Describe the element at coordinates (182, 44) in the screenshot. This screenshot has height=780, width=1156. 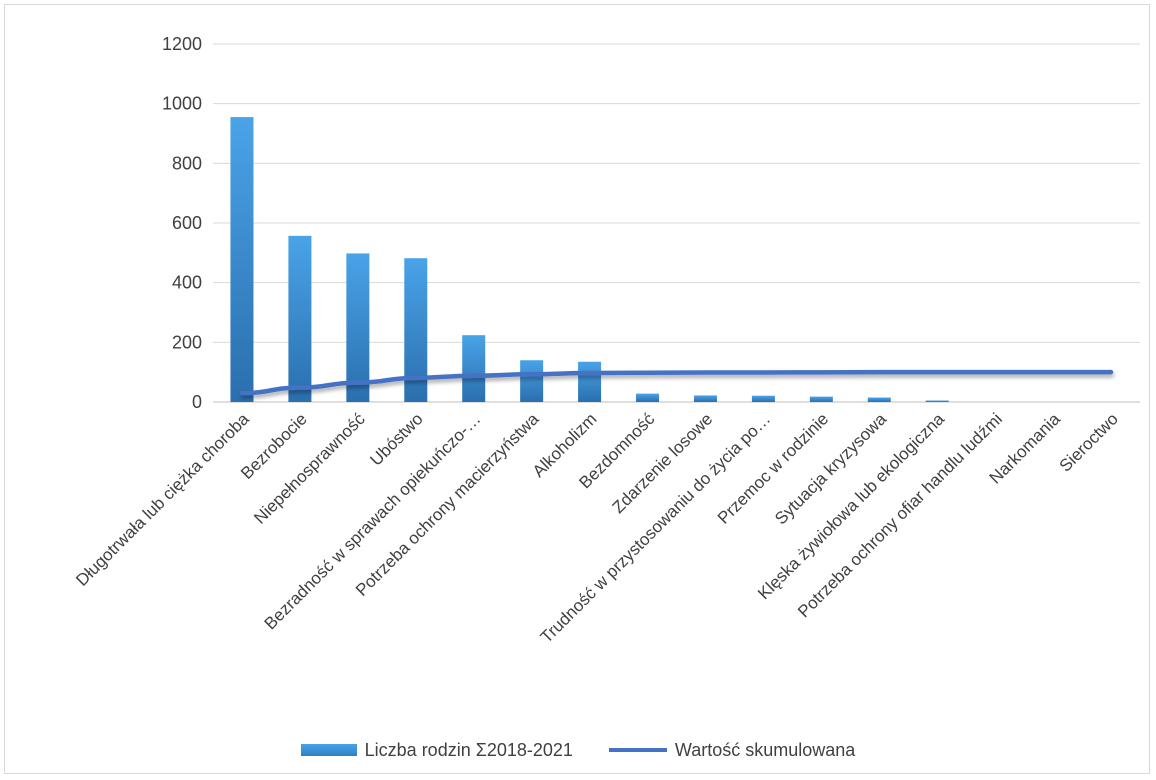
I see `y-tick-label: 1200` at that location.